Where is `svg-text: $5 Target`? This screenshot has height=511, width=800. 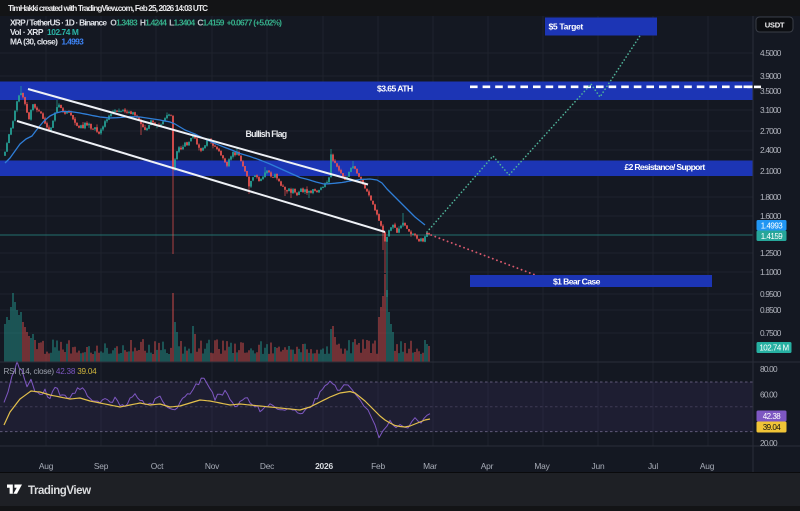
svg-text: $5 Target is located at coordinates (566, 27).